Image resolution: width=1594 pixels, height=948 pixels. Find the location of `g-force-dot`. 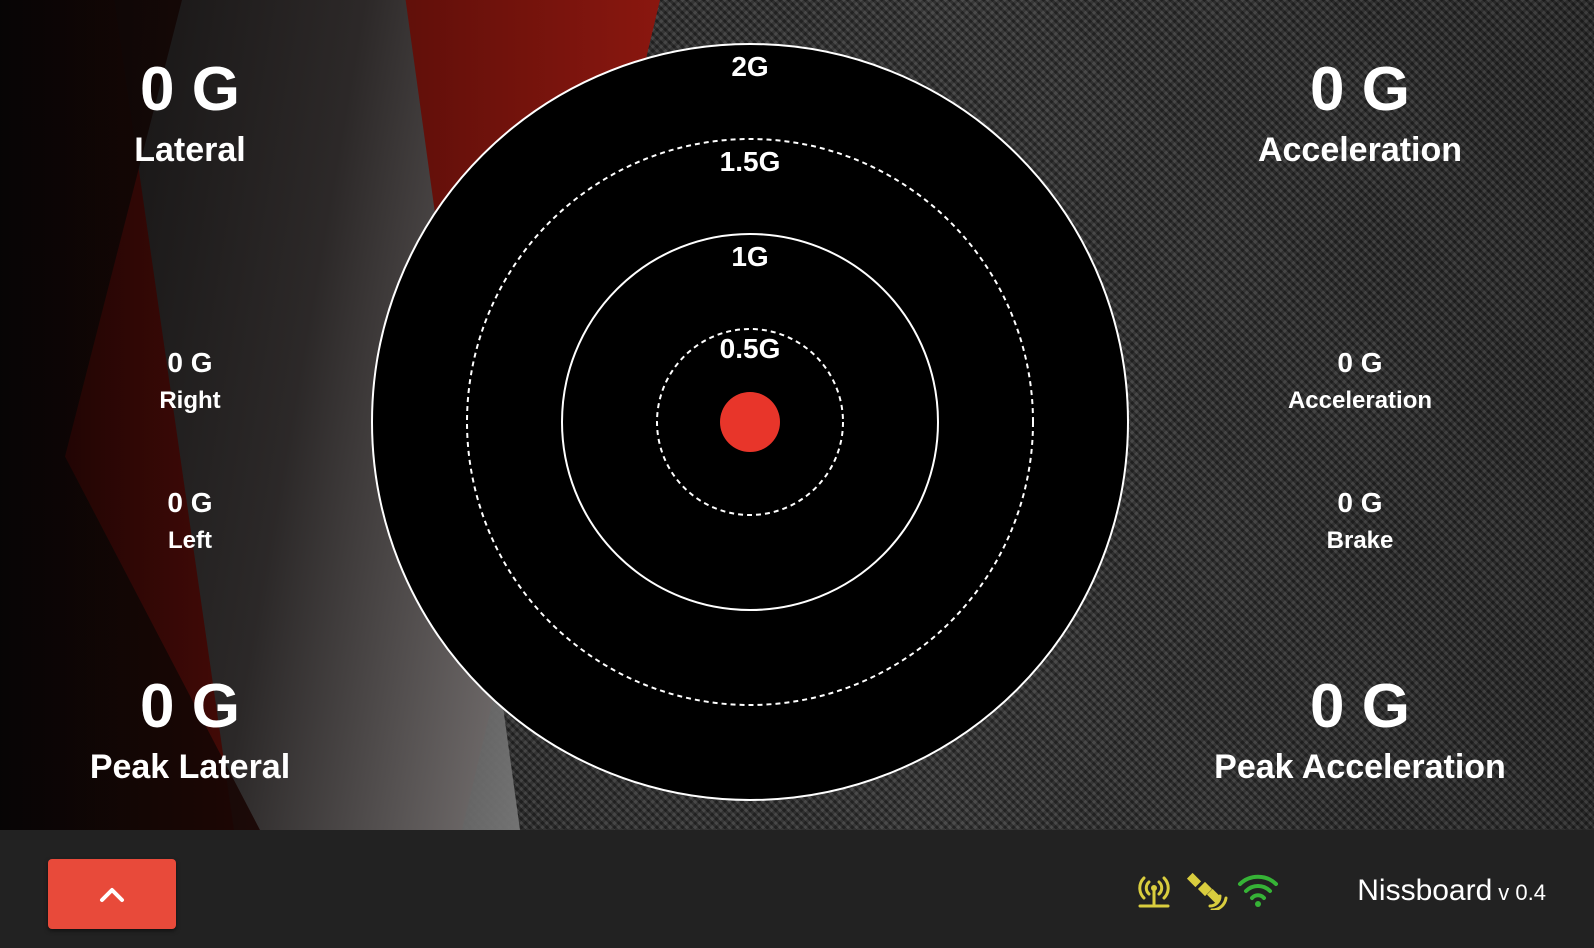

g-force-dot is located at coordinates (750, 422).